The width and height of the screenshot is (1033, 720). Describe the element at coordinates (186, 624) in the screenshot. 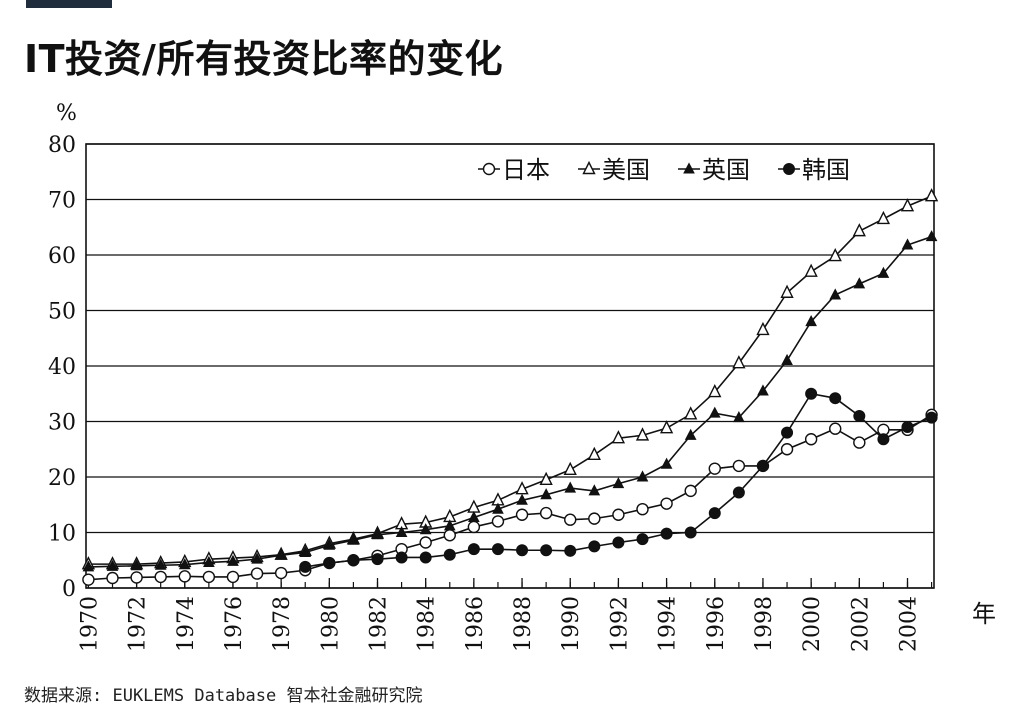

I see `x-tick-label: 1974` at that location.